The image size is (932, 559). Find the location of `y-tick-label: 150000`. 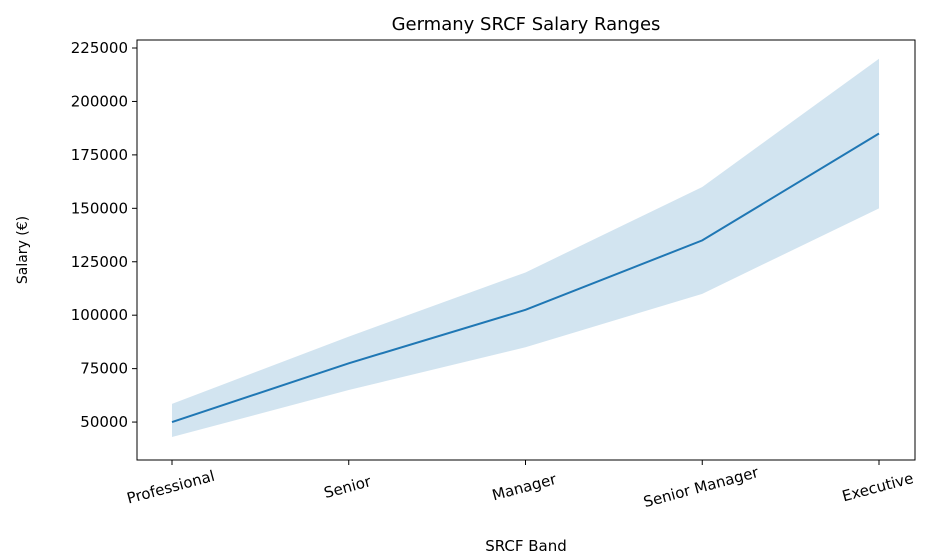

y-tick-label: 150000 is located at coordinates (99, 208).